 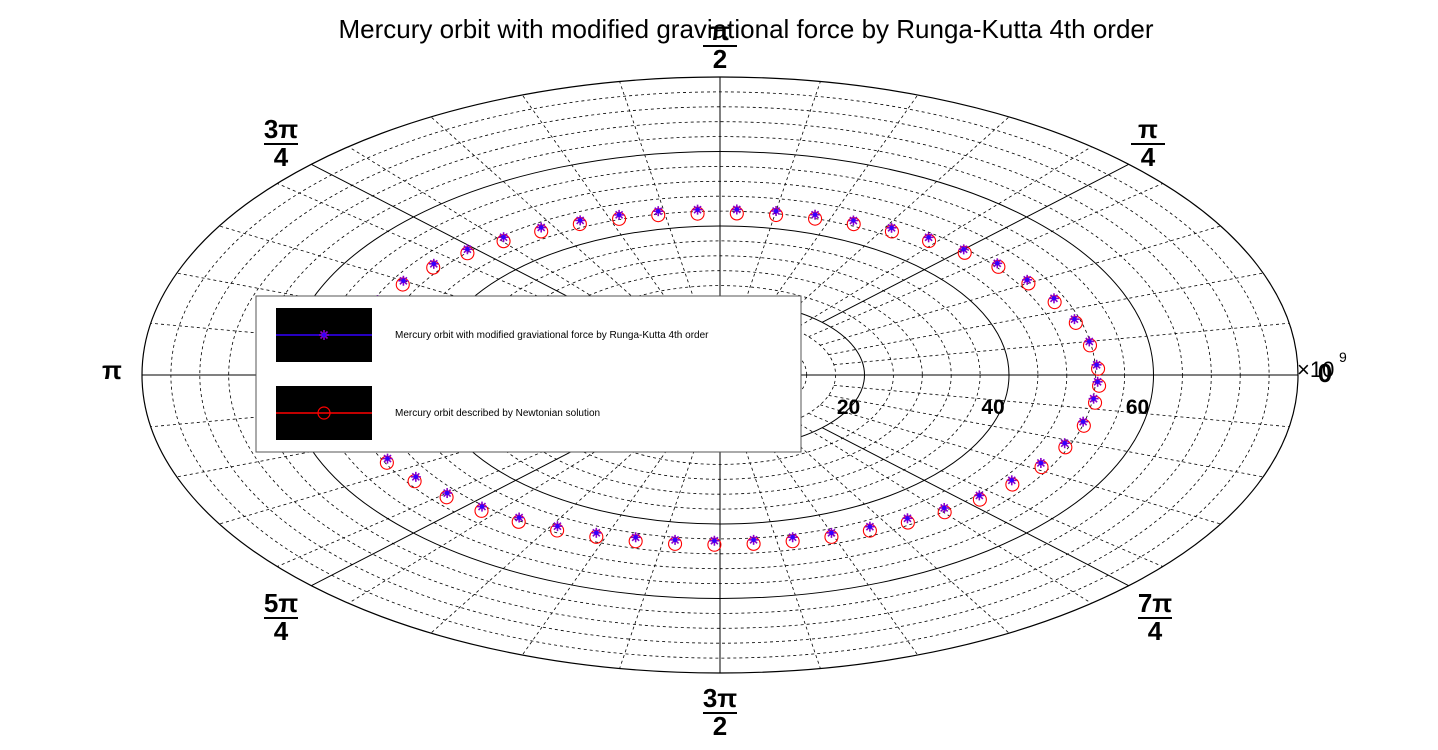 I want to click on radial-tick-label: 60, so click(x=1137, y=407).